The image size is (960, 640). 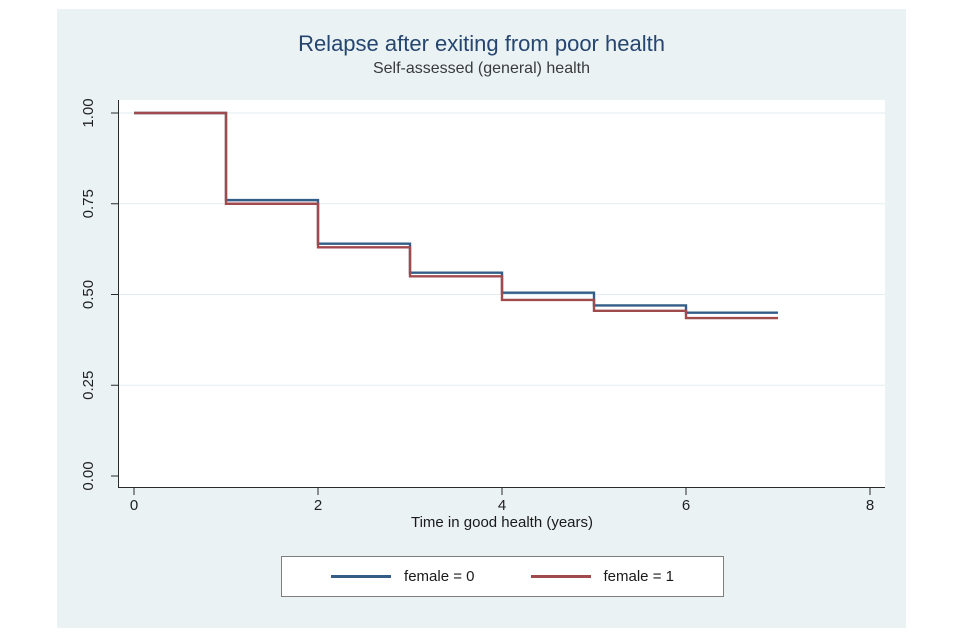 What do you see at coordinates (481, 43) in the screenshot?
I see `chart-title: Relapse after exiting from poor health` at bounding box center [481, 43].